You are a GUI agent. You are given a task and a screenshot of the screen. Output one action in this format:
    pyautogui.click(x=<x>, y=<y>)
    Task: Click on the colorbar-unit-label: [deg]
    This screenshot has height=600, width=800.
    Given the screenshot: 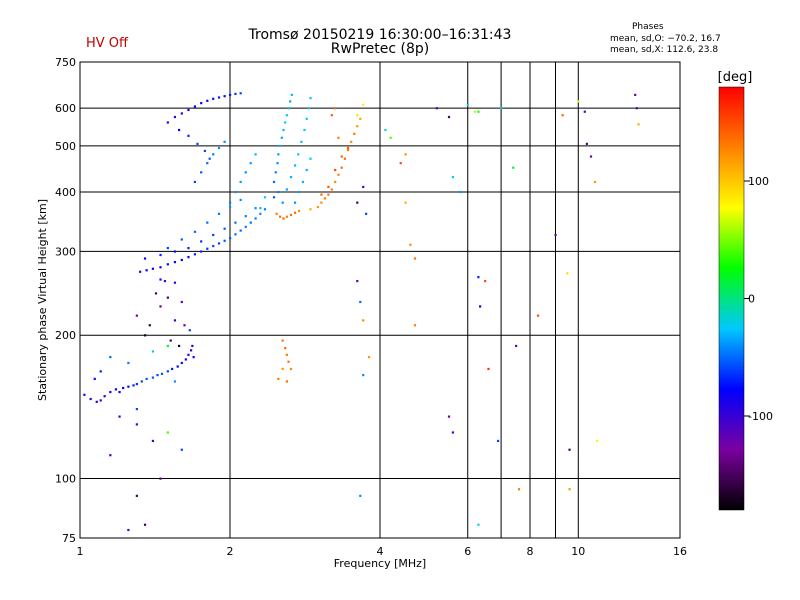 What is the action you would take?
    pyautogui.click(x=735, y=77)
    